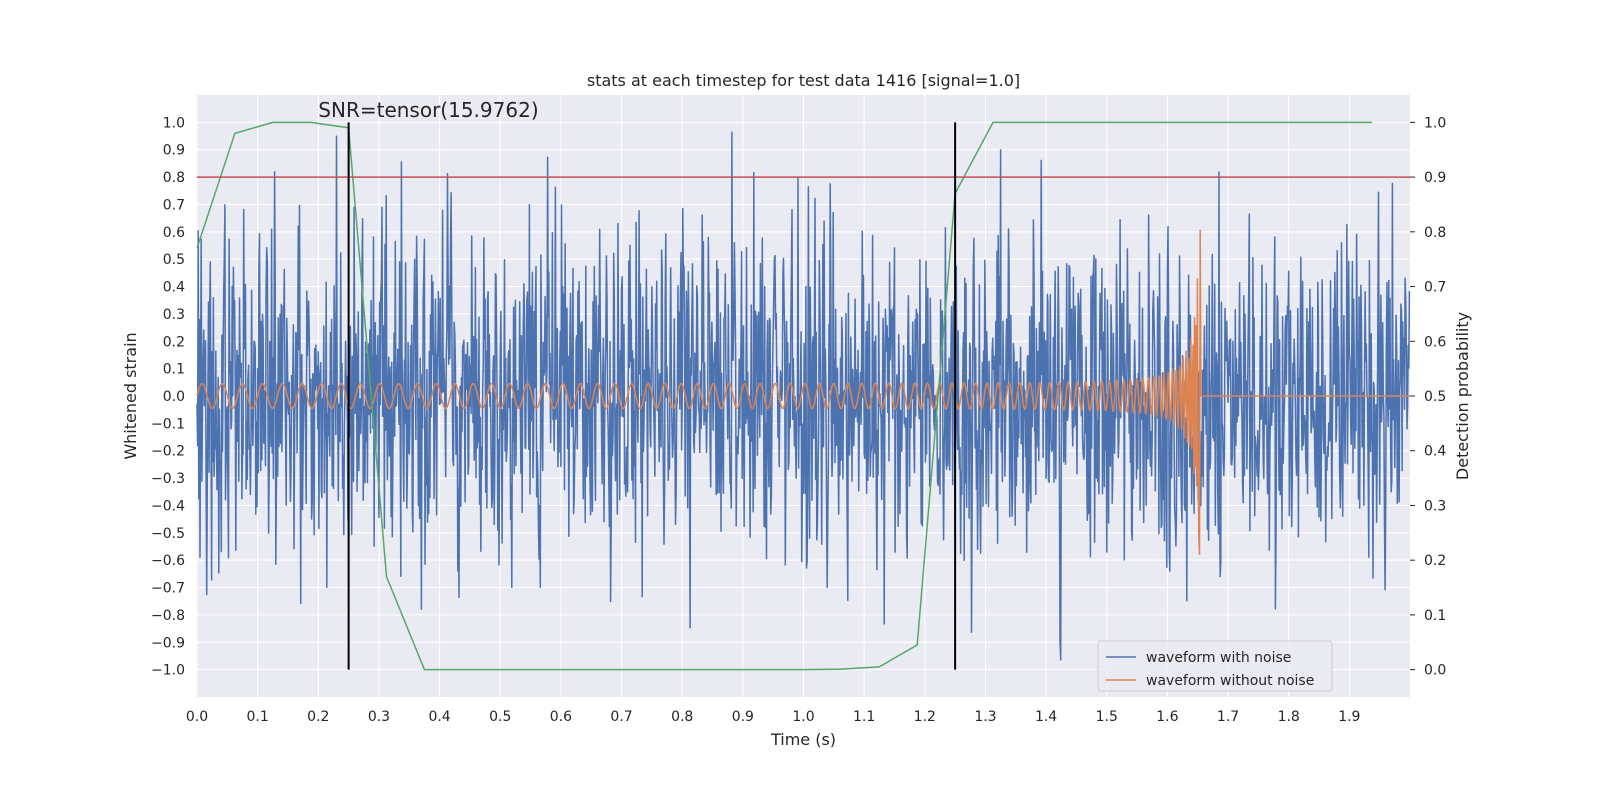  What do you see at coordinates (130, 395) in the screenshot?
I see `y-axis-label: Whitened strain` at bounding box center [130, 395].